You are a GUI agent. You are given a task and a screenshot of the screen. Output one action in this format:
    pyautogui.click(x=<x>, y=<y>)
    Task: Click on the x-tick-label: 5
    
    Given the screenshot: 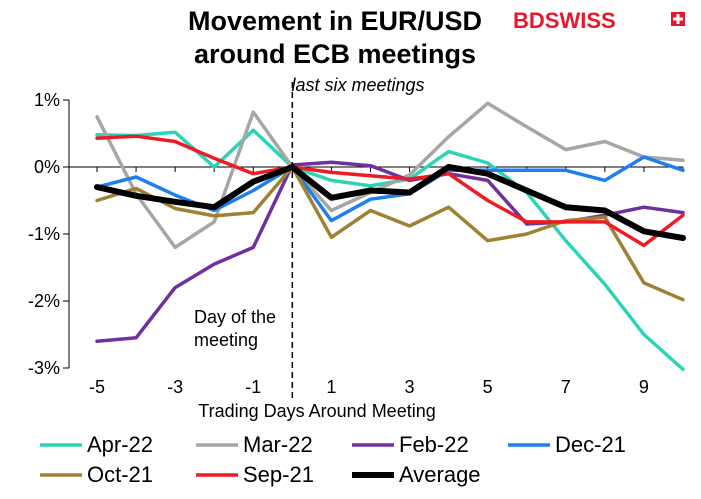 What is the action you would take?
    pyautogui.click(x=488, y=387)
    